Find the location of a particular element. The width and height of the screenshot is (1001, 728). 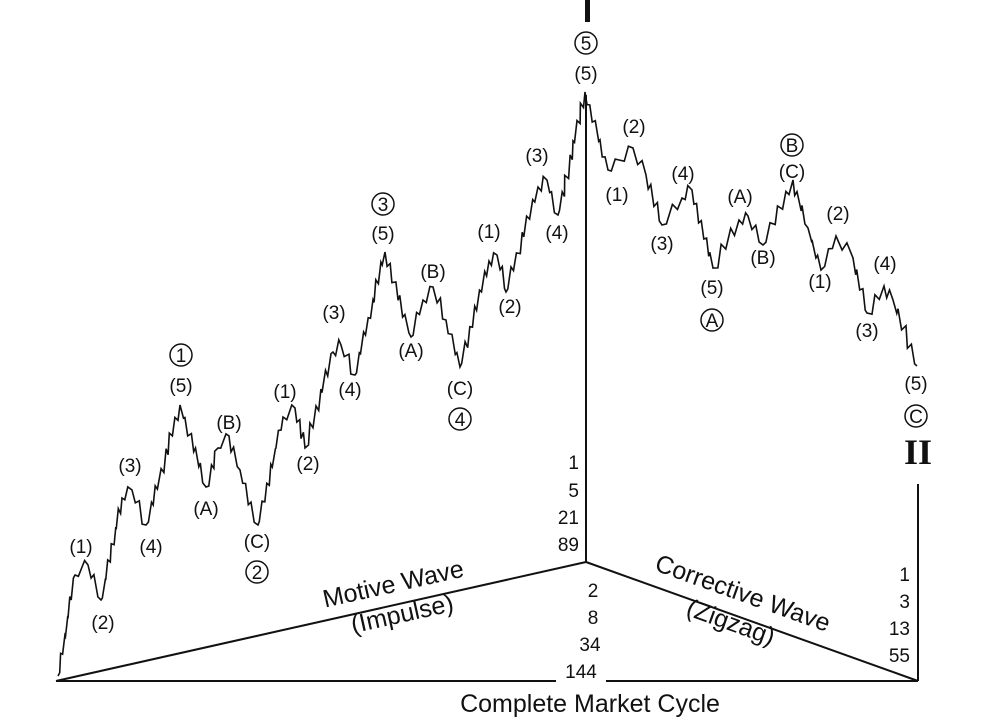

wave-5-sub-5: (5) is located at coordinates (585, 74).